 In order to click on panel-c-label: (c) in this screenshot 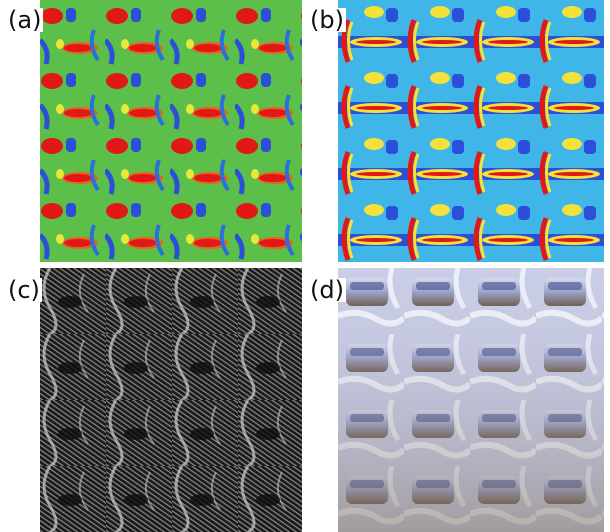, I will do `click(24, 290)`.